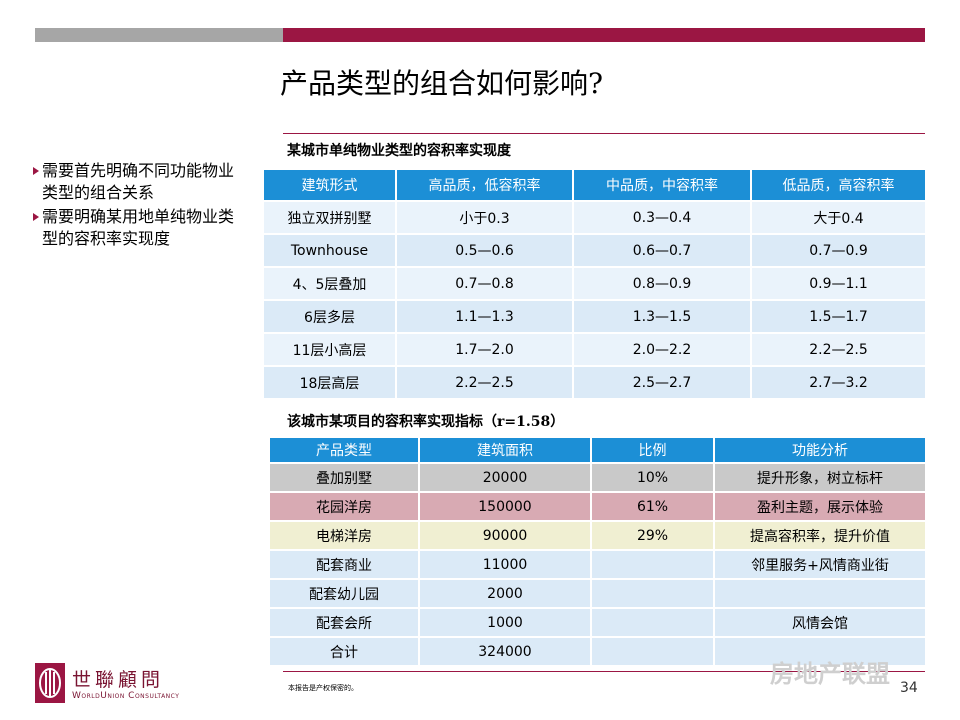 The image size is (960, 720). Describe the element at coordinates (662, 283) in the screenshot. I see `cell: 0.8—0.9` at that location.